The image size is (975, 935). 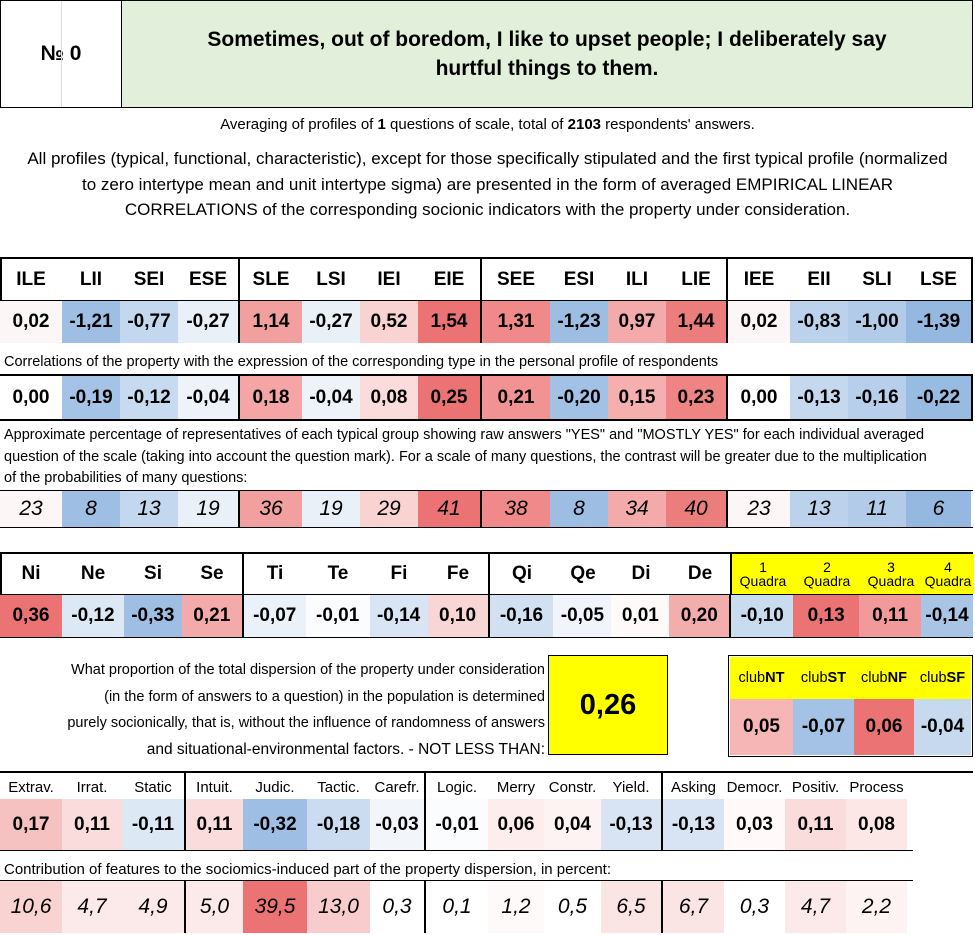 I want to click on type-profile-cell: 0,97, so click(x=637, y=322).